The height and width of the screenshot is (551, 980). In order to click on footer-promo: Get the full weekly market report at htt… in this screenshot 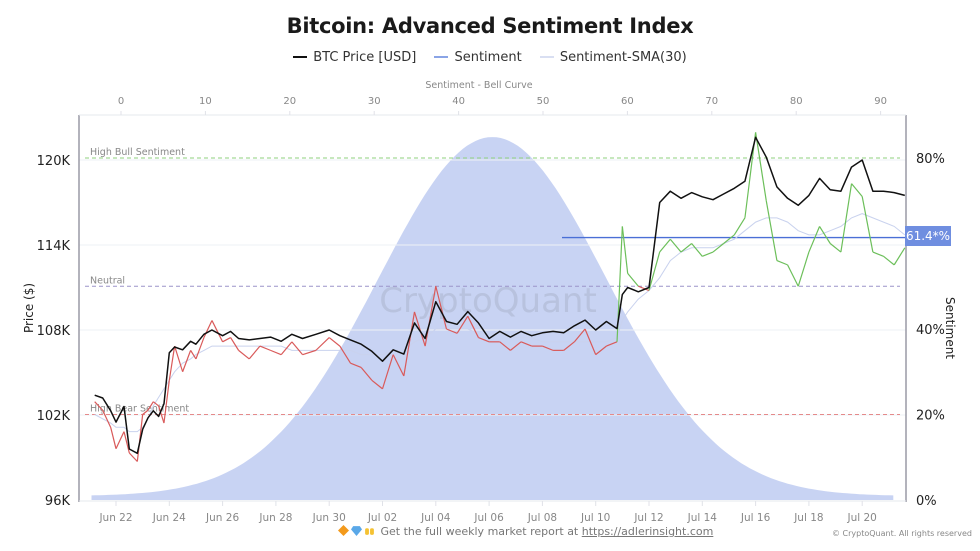, I will do `click(525, 531)`.